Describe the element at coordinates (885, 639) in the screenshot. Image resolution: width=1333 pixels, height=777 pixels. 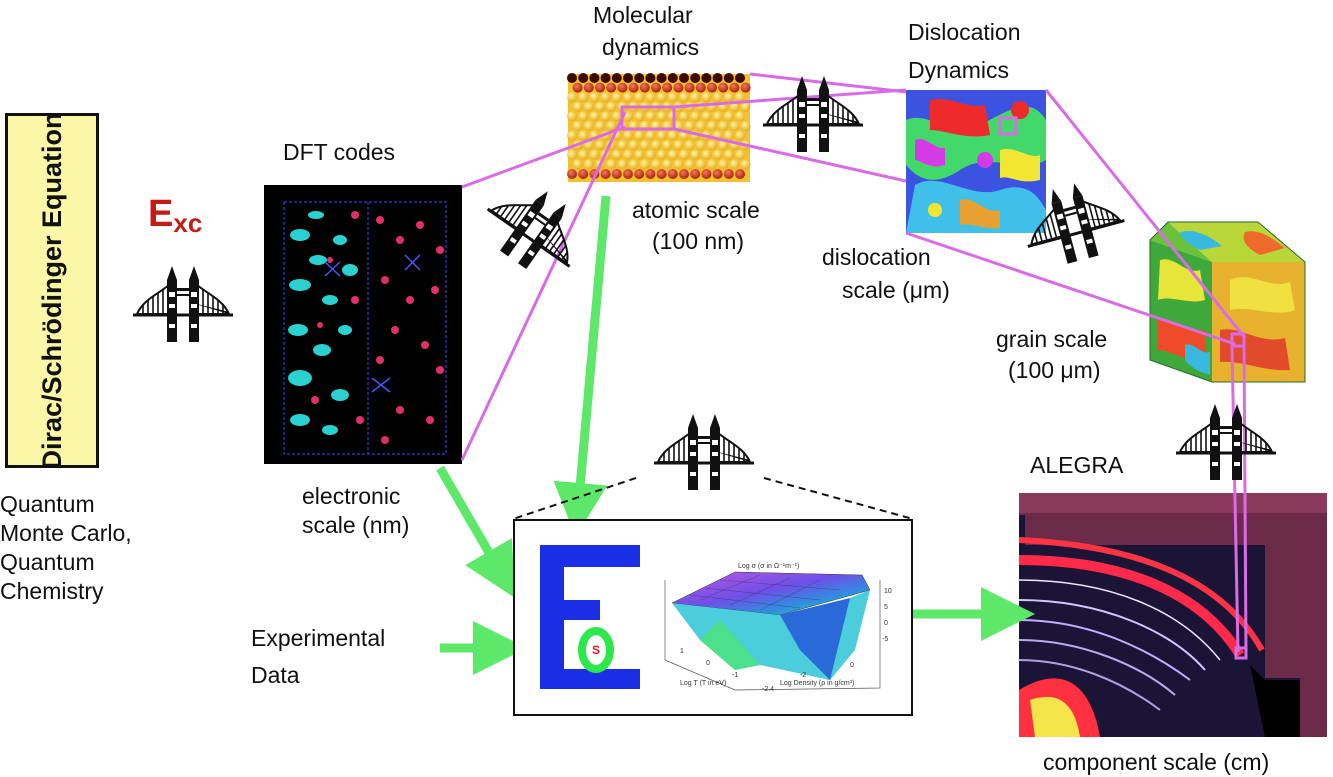
I see `eos-z-tick: -5` at that location.